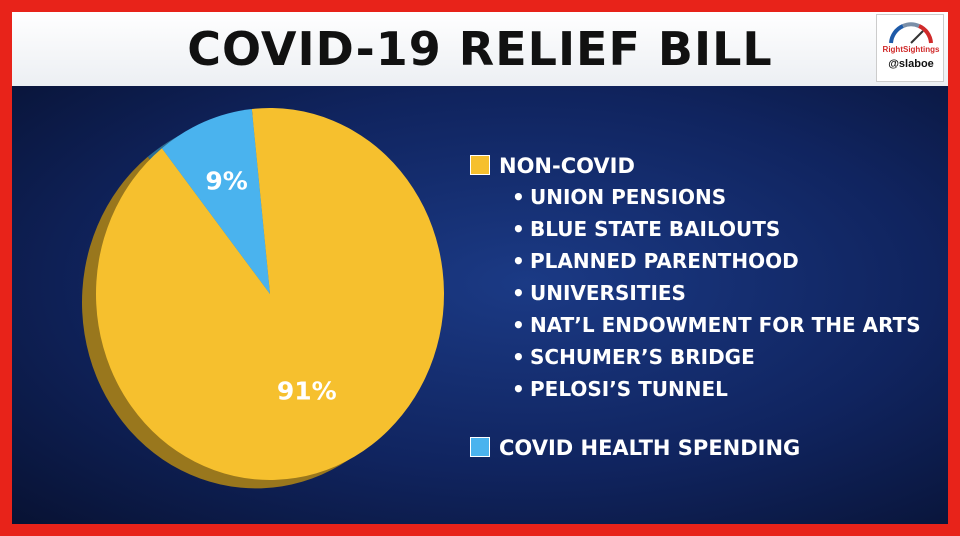  Describe the element at coordinates (215, 202) in the screenshot. I see `pie-slice-covid-health-spending` at that location.